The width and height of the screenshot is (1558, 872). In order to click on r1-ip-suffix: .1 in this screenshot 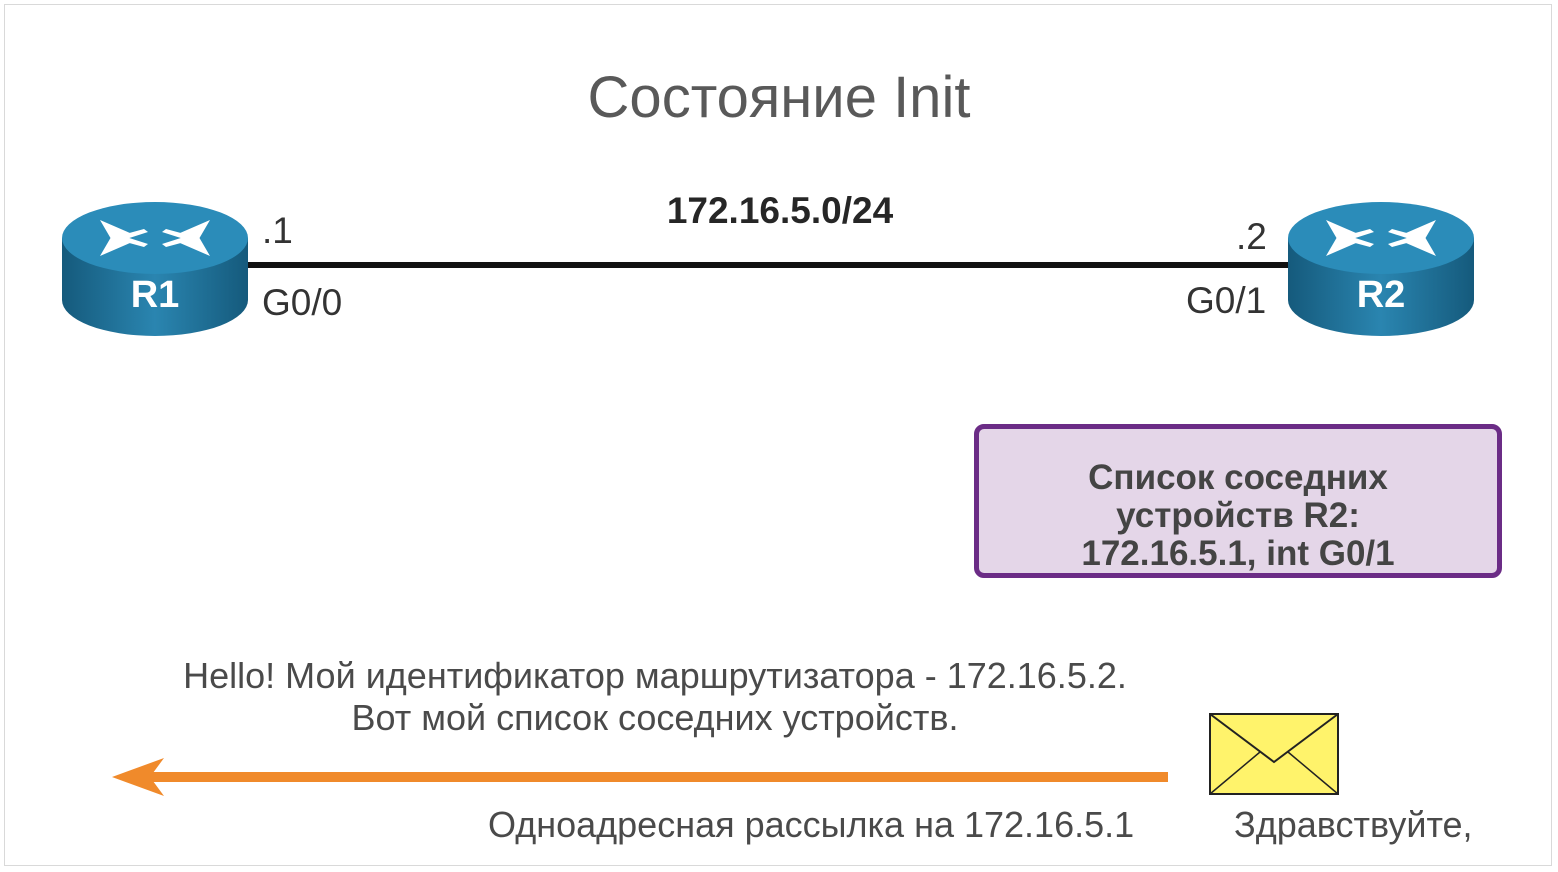, I will do `click(277, 230)`.